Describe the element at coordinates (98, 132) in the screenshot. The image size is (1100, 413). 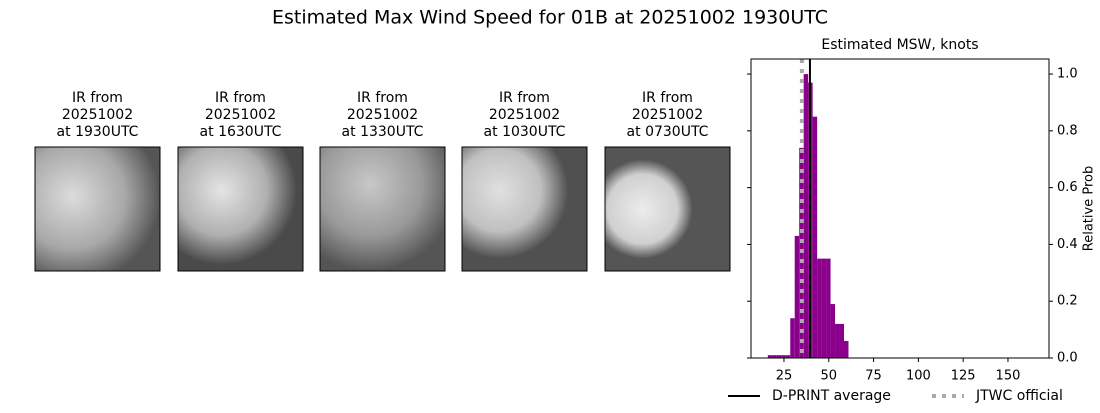
I see `panel-title: at 1930UTC` at that location.